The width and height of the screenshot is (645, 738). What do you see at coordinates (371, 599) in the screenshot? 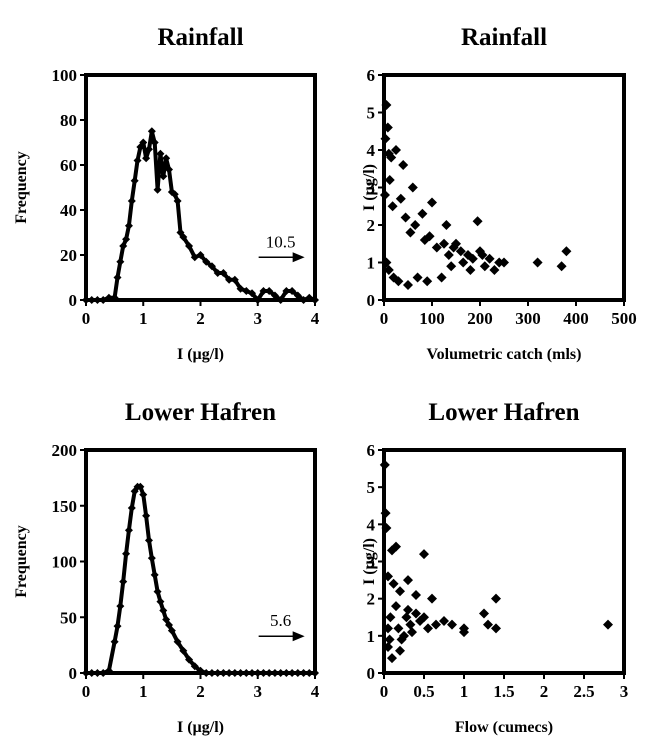
I see `y-tick-label: 2` at bounding box center [371, 599].